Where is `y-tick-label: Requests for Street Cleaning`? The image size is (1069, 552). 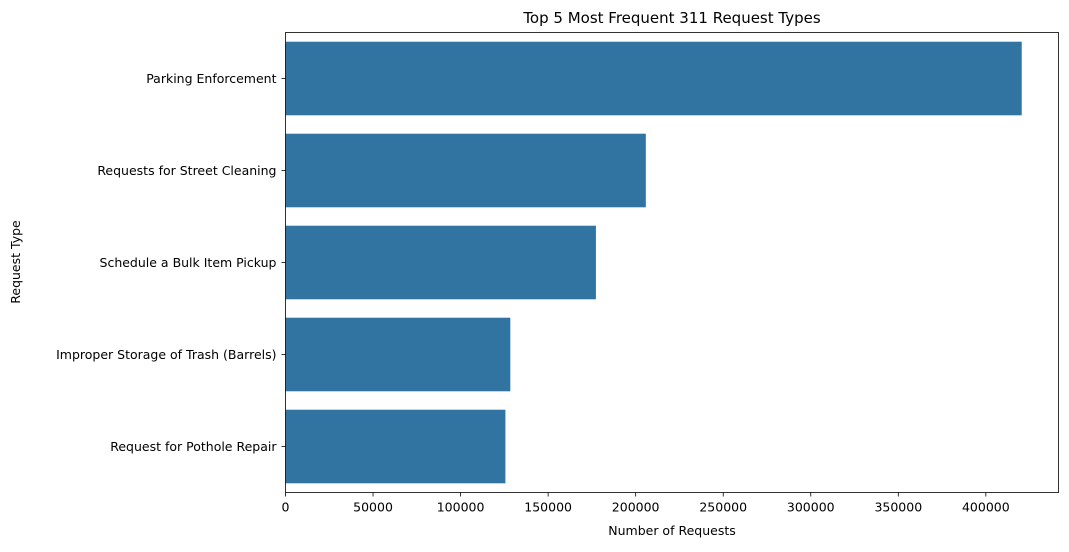 y-tick-label: Requests for Street Cleaning is located at coordinates (186, 170).